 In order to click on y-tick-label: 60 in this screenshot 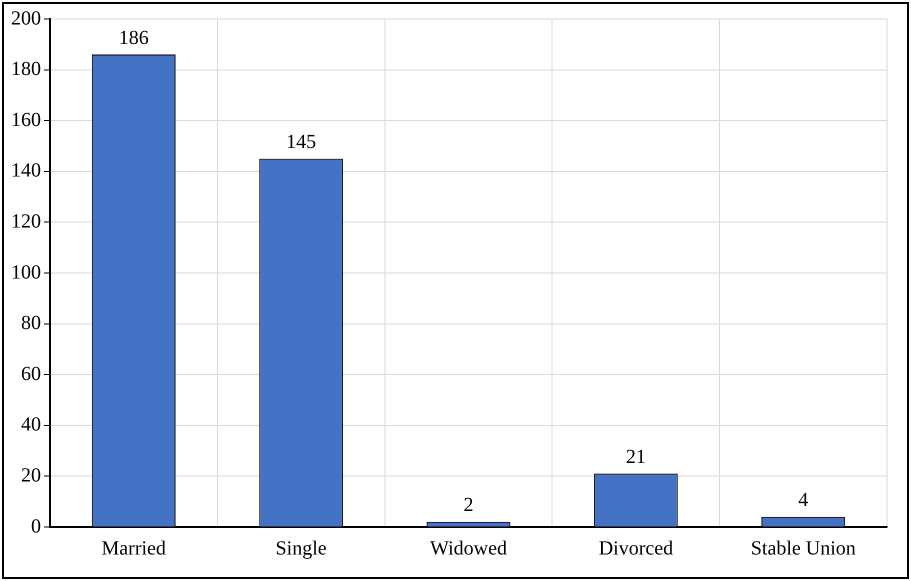, I will do `click(31, 373)`.